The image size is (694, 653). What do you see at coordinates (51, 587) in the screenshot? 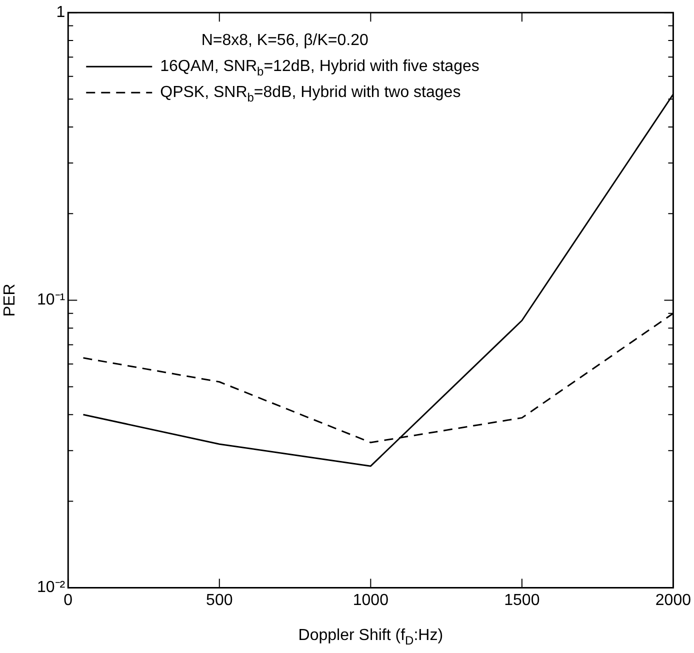
I see `y-tick-label: 10⁻²` at bounding box center [51, 587].